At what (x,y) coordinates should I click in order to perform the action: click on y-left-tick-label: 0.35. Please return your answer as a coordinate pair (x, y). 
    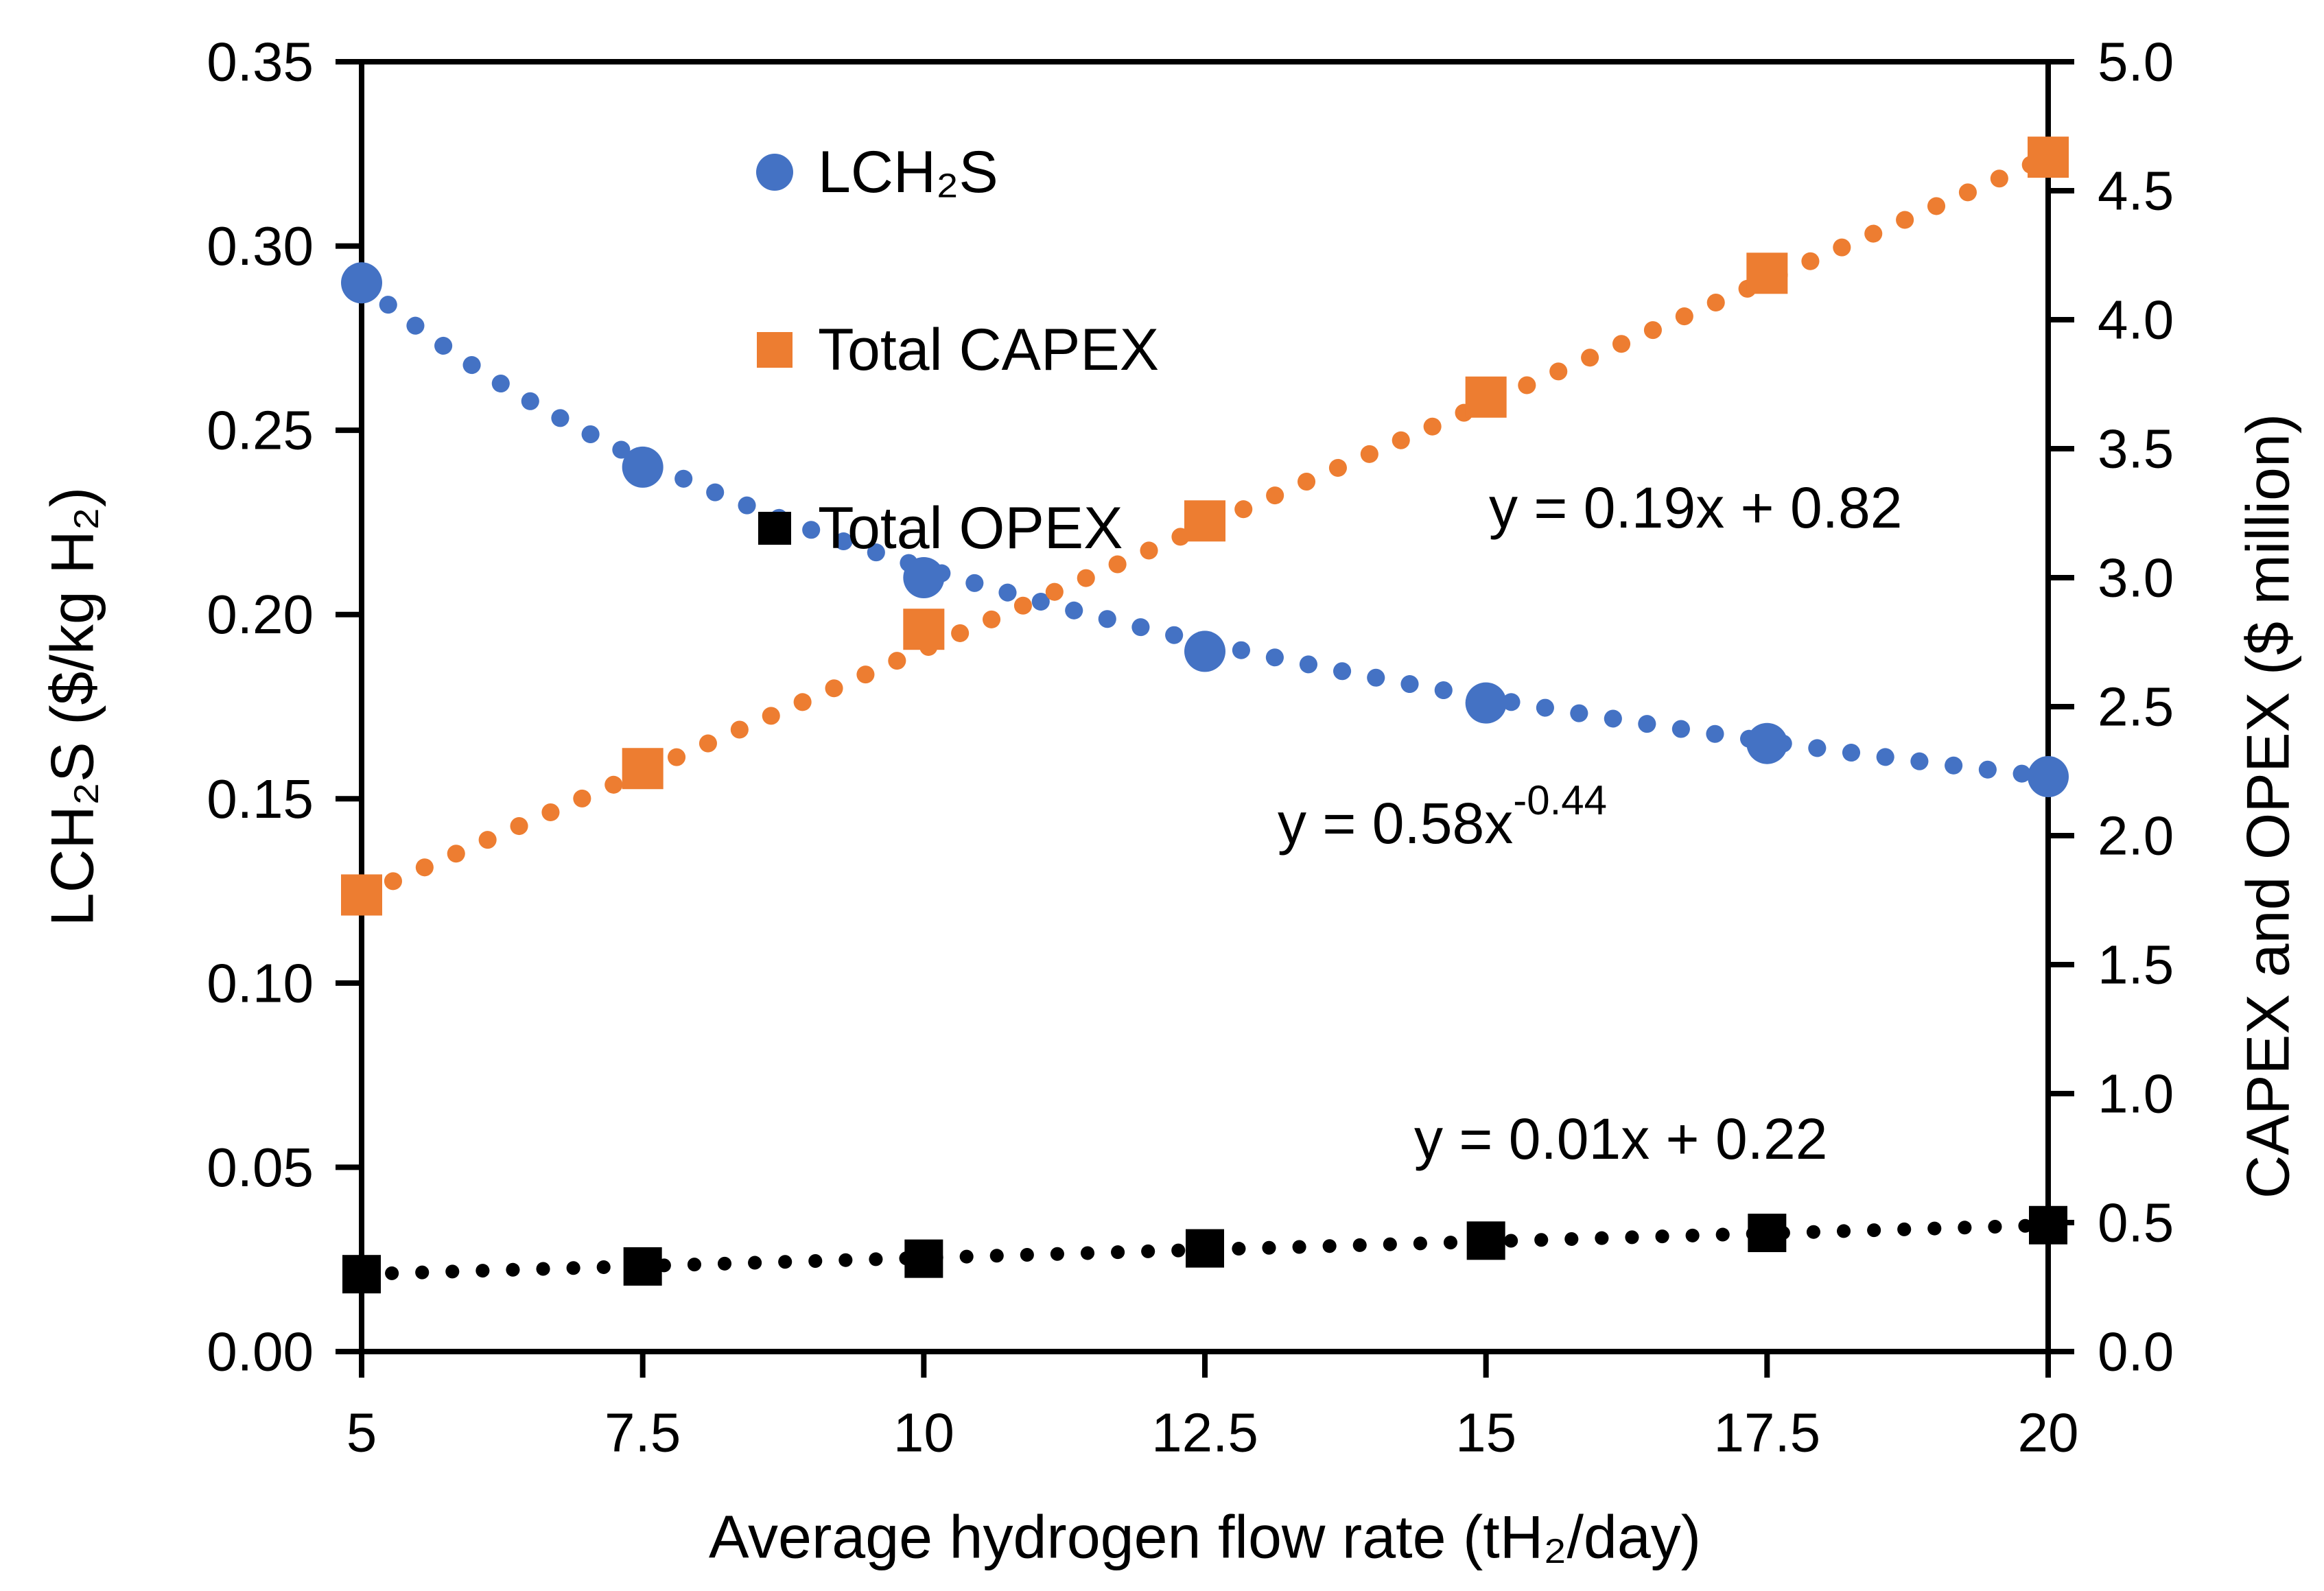
    Looking at the image, I should click on (260, 62).